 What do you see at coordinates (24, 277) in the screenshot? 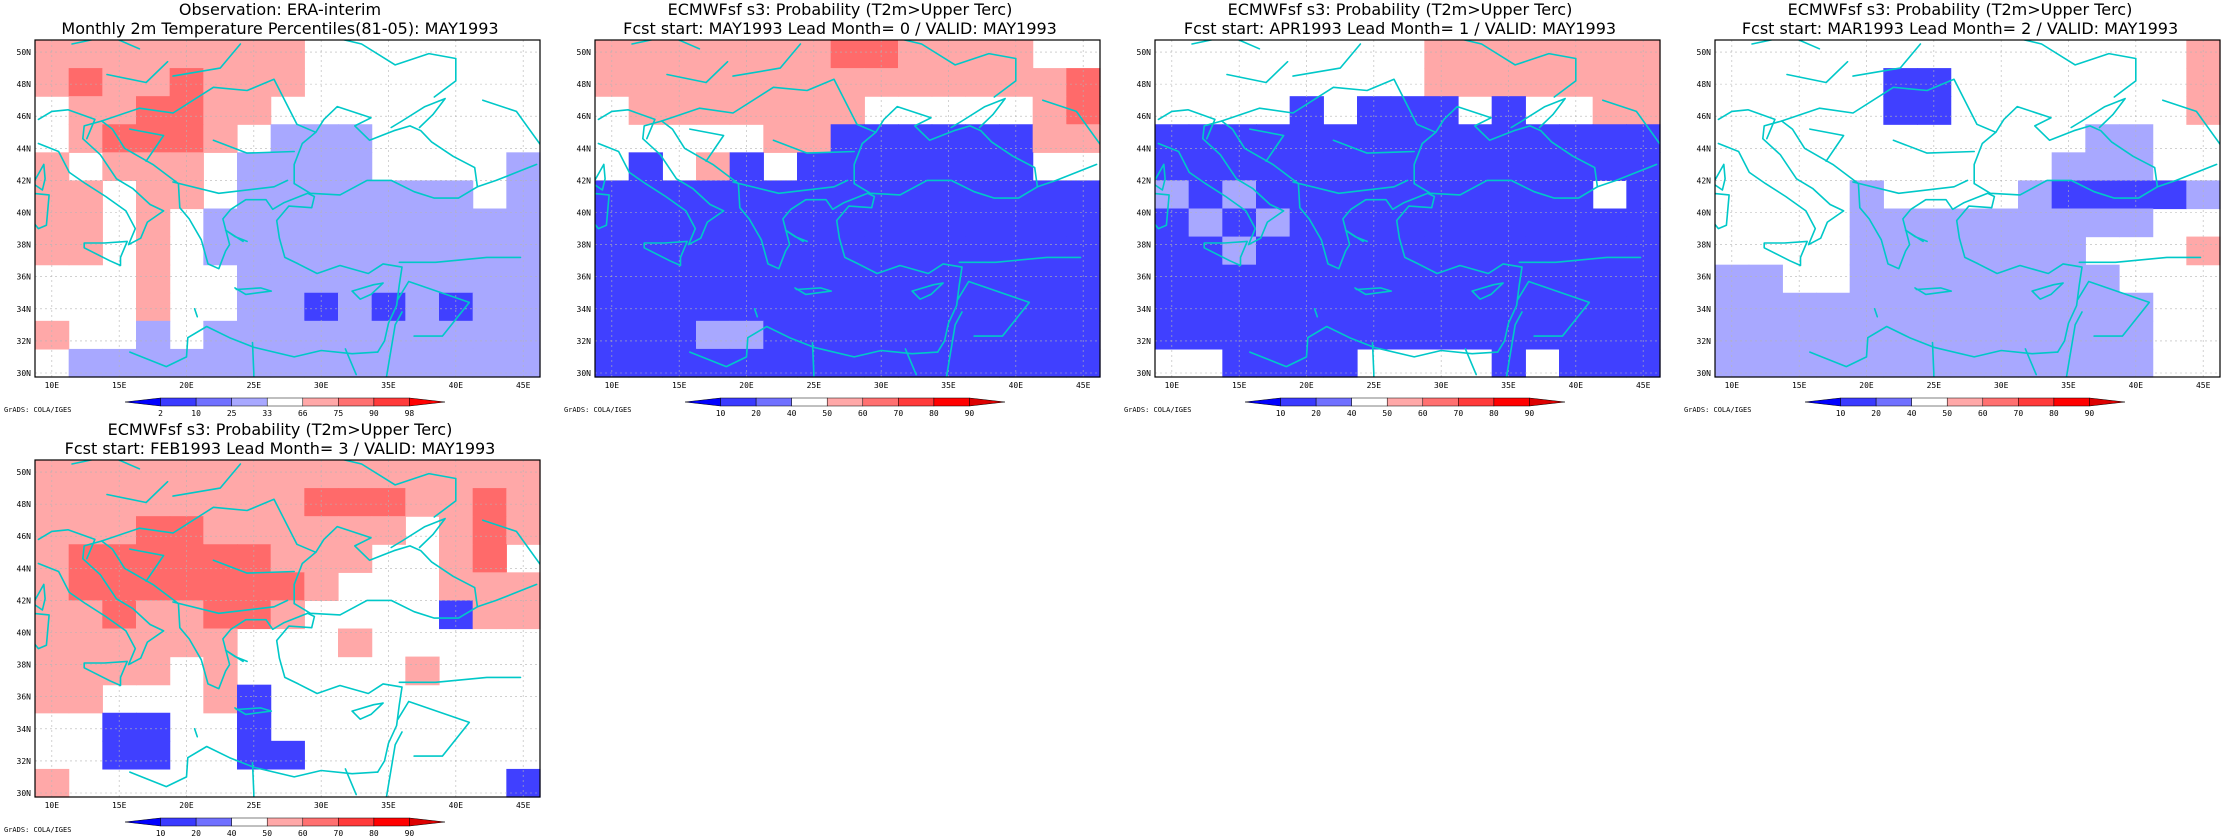
I see `lat-tick-label: 36N` at bounding box center [24, 277].